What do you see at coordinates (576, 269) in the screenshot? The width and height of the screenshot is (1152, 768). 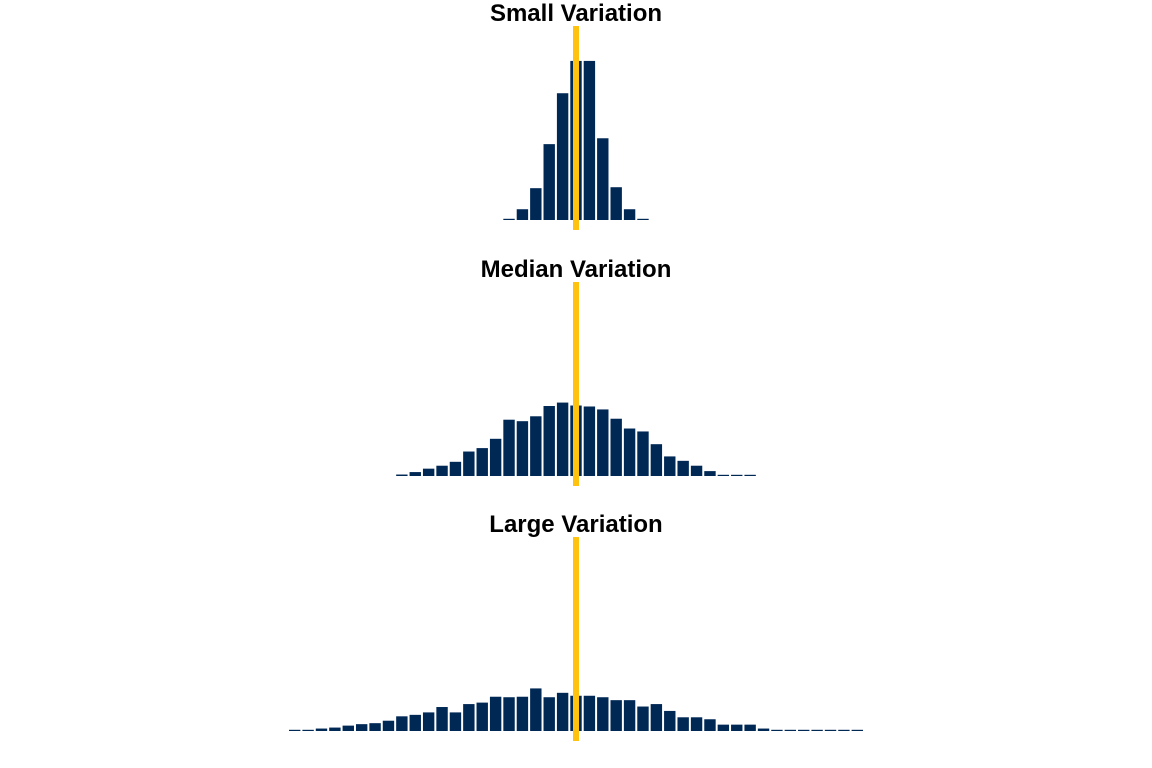 I see `chart-title: Median Variation` at bounding box center [576, 269].